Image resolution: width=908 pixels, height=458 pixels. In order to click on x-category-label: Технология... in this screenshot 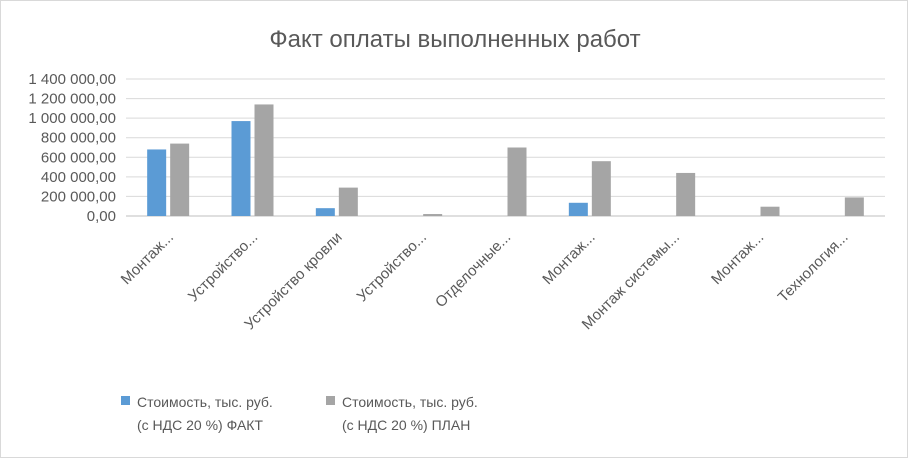, I will do `click(813, 267)`.